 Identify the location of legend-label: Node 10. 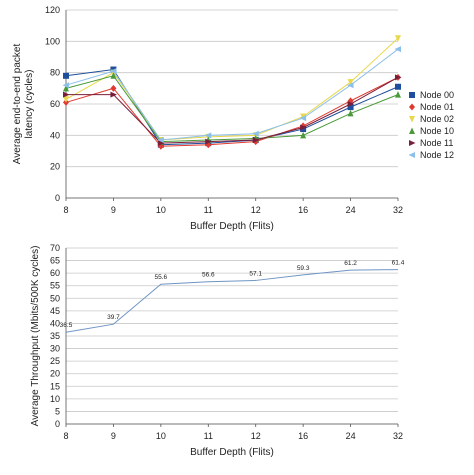
(437, 131).